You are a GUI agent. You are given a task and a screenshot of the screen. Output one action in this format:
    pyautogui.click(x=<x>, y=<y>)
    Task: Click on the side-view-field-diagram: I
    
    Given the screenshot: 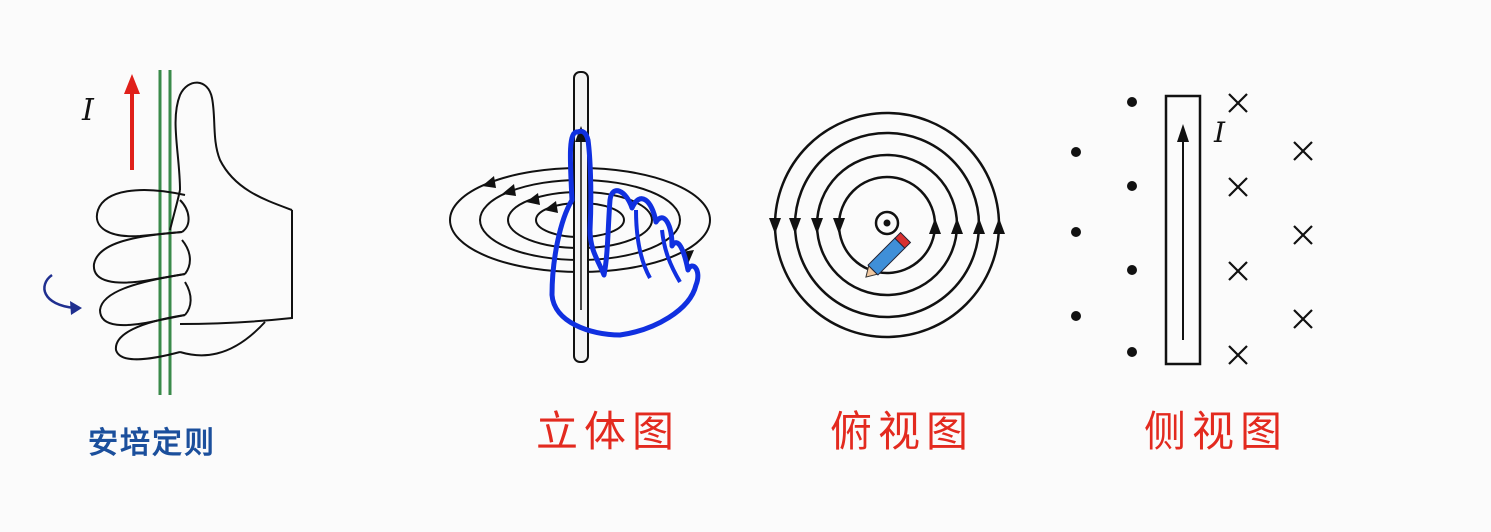 What is the action you would take?
    pyautogui.click(x=1192, y=229)
    